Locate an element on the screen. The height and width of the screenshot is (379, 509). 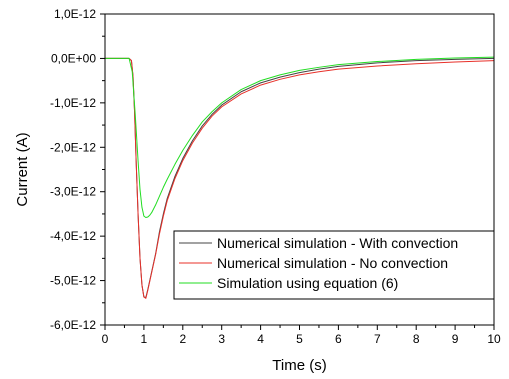
y-tick-label: -3,0E-12 is located at coordinates (73, 192).